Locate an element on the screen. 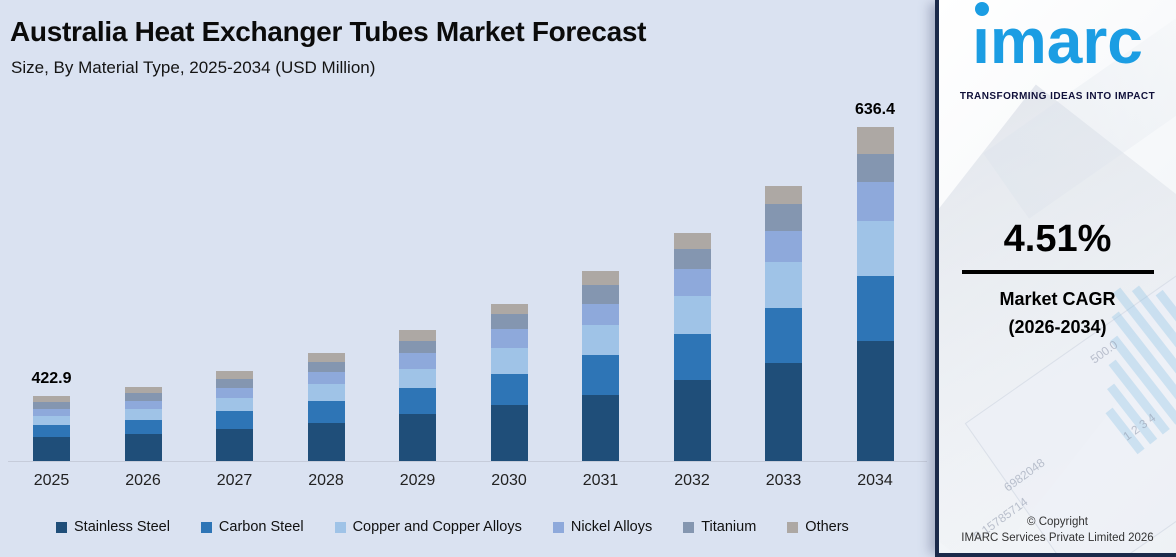  legend-item-stainless-steel: Stainless Steel is located at coordinates (113, 527).